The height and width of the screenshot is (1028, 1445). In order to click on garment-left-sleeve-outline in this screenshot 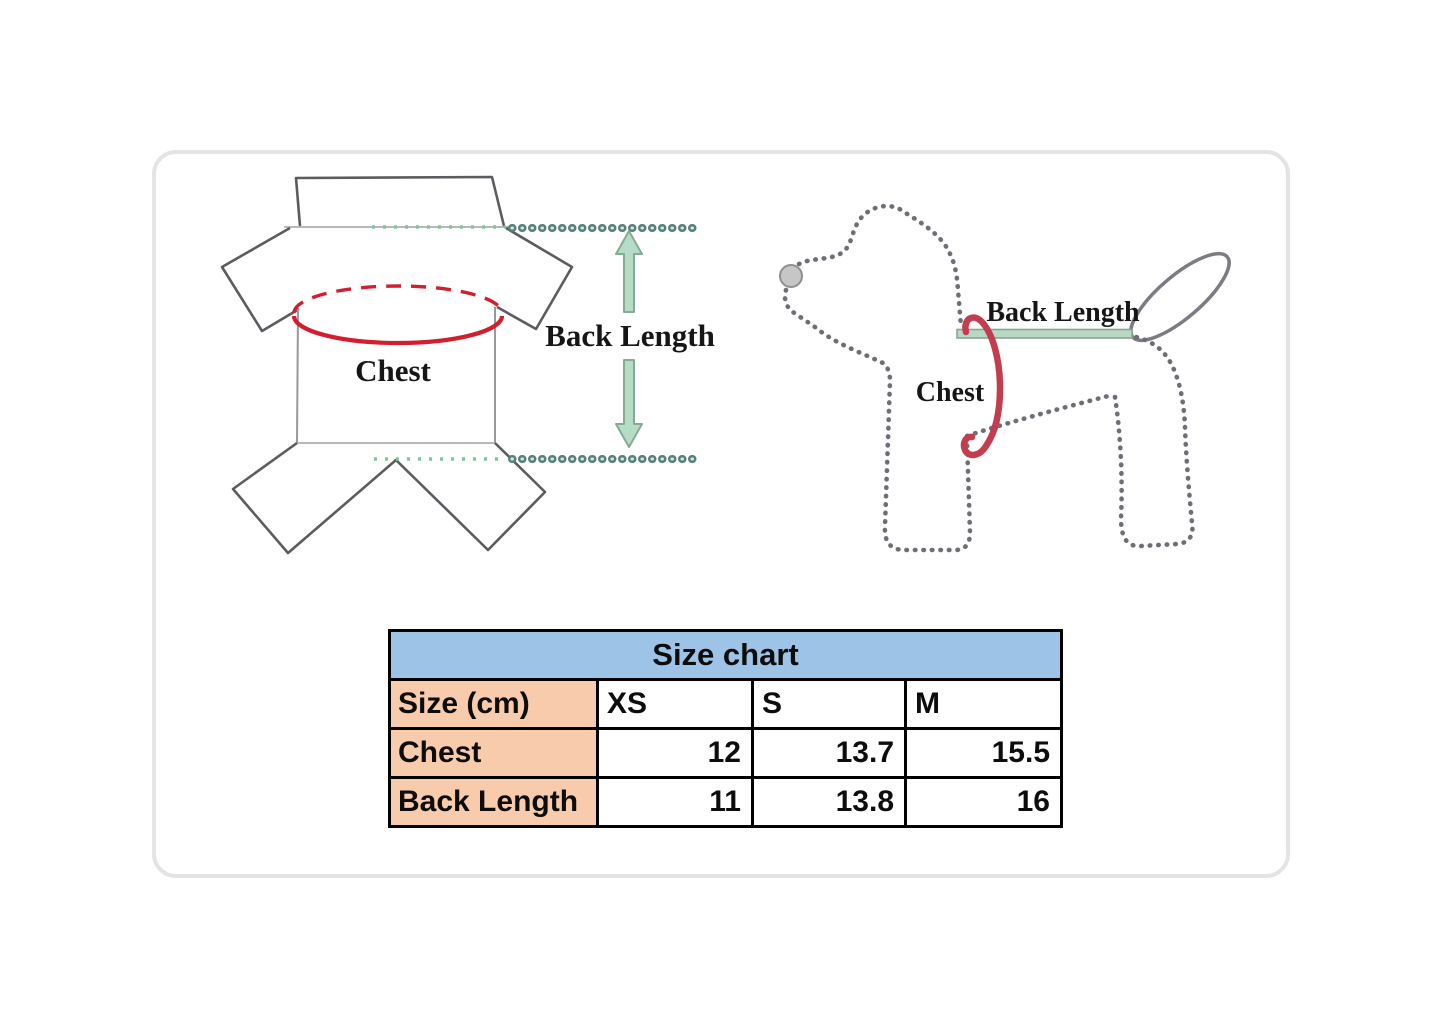, I will do `click(260, 279)`.